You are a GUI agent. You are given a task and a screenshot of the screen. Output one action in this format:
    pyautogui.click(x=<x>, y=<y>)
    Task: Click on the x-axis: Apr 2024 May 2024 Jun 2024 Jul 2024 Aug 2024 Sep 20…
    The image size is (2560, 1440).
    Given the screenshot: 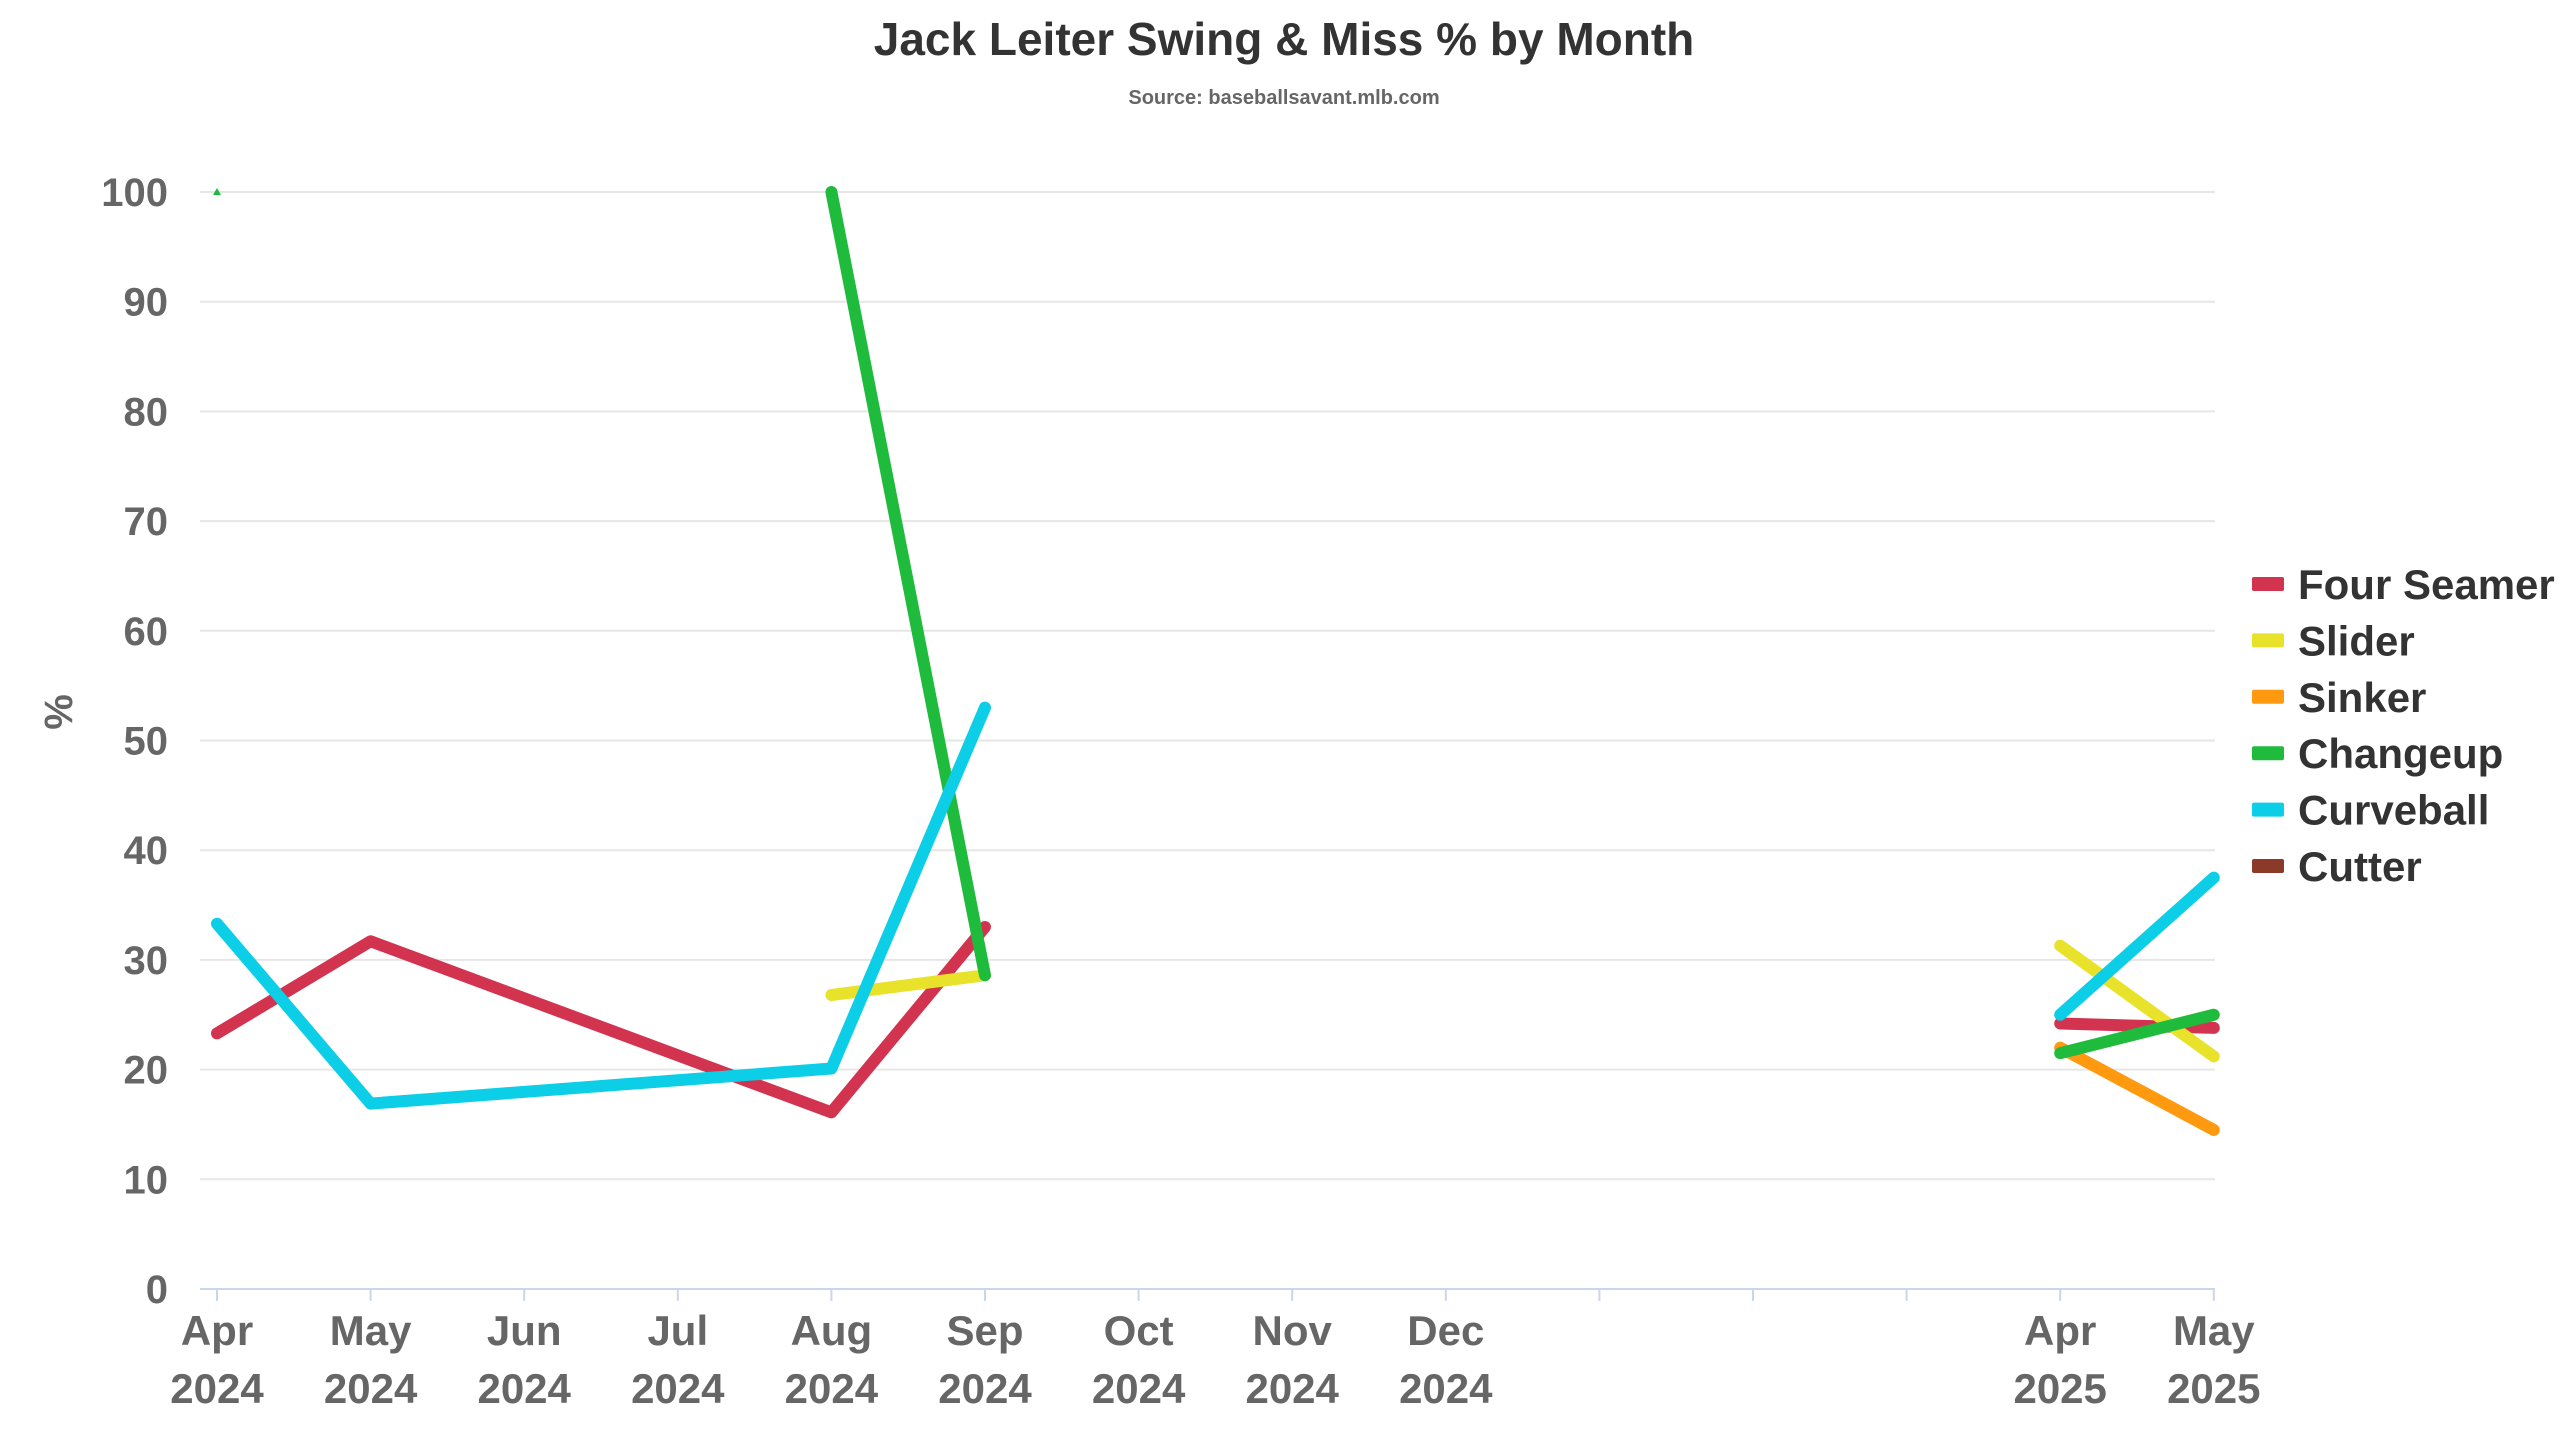 What is the action you would take?
    pyautogui.click(x=1215, y=1350)
    